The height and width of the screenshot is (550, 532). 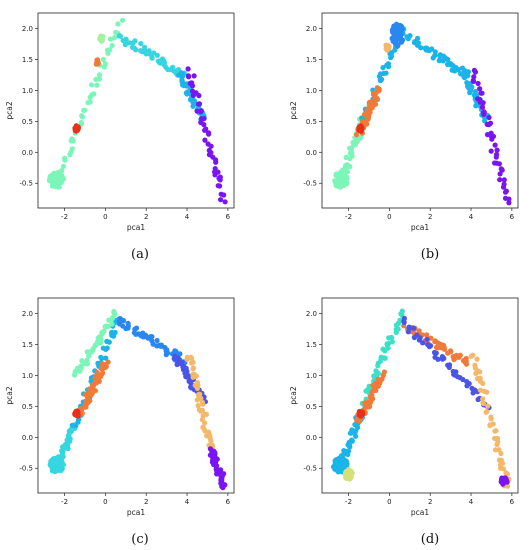 I want to click on panel-caption: (c), so click(x=139, y=539).